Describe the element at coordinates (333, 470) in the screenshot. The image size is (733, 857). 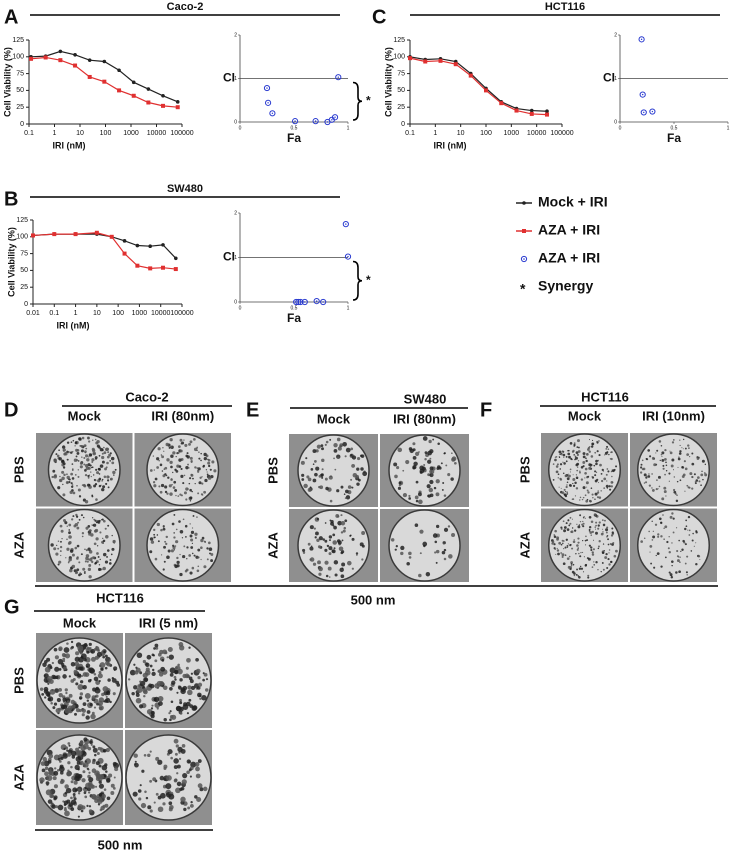
I see `plate-dish` at that location.